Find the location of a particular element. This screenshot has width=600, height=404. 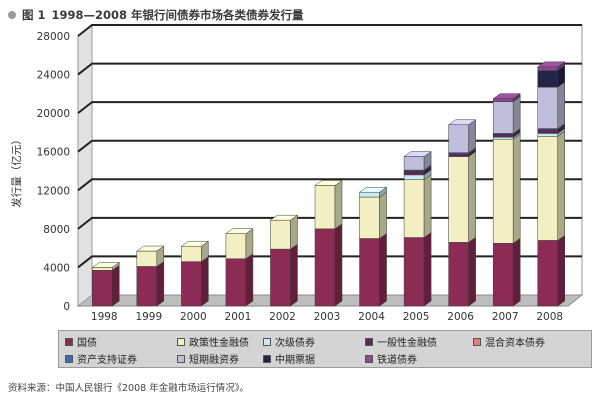

bar-stack-2002 is located at coordinates (284, 260).